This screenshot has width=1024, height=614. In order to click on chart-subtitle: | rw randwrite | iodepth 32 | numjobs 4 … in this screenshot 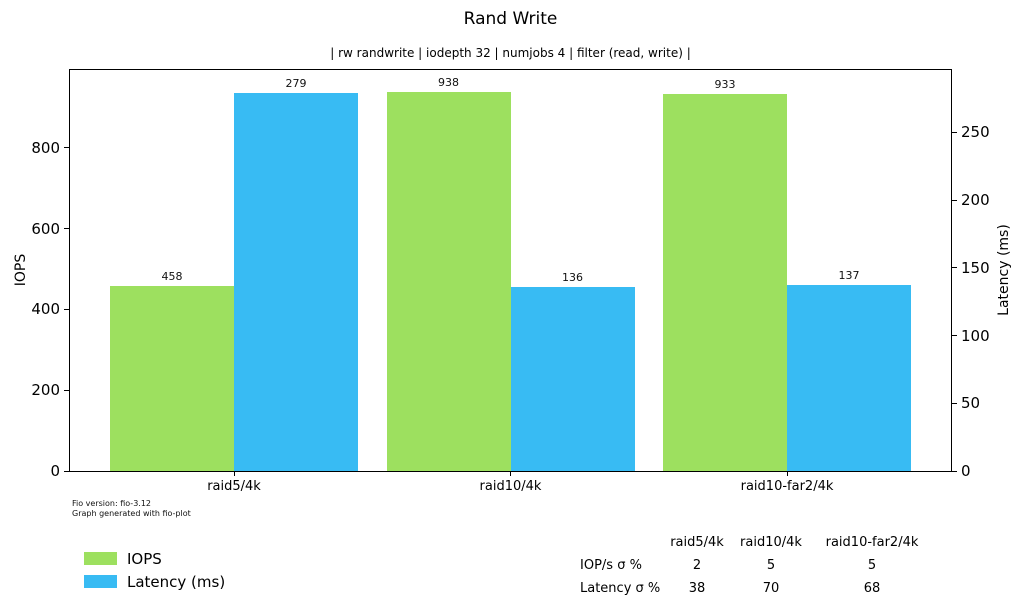, I will do `click(510, 53)`.